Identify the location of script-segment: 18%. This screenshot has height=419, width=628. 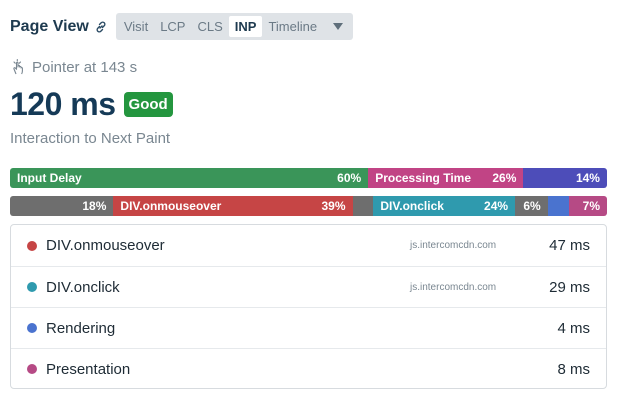
(62, 206).